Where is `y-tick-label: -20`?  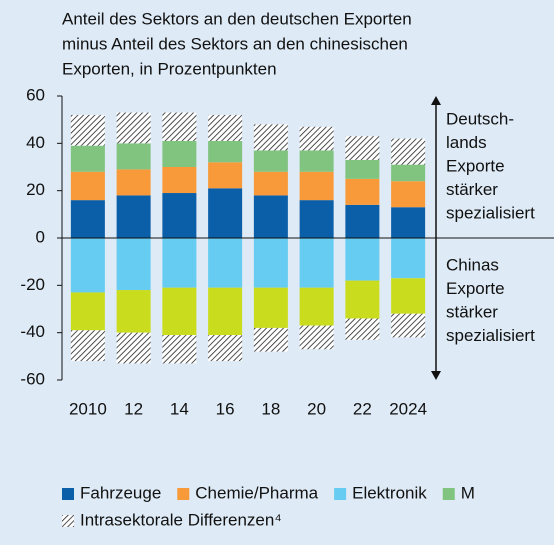 y-tick-label: -20 is located at coordinates (32, 284).